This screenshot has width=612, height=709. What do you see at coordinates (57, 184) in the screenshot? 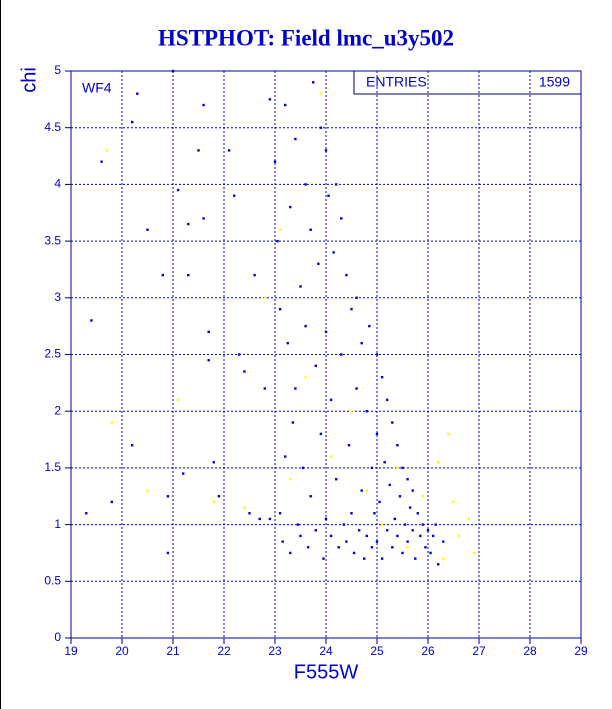
I see `y-tick-label: 4` at bounding box center [57, 184].